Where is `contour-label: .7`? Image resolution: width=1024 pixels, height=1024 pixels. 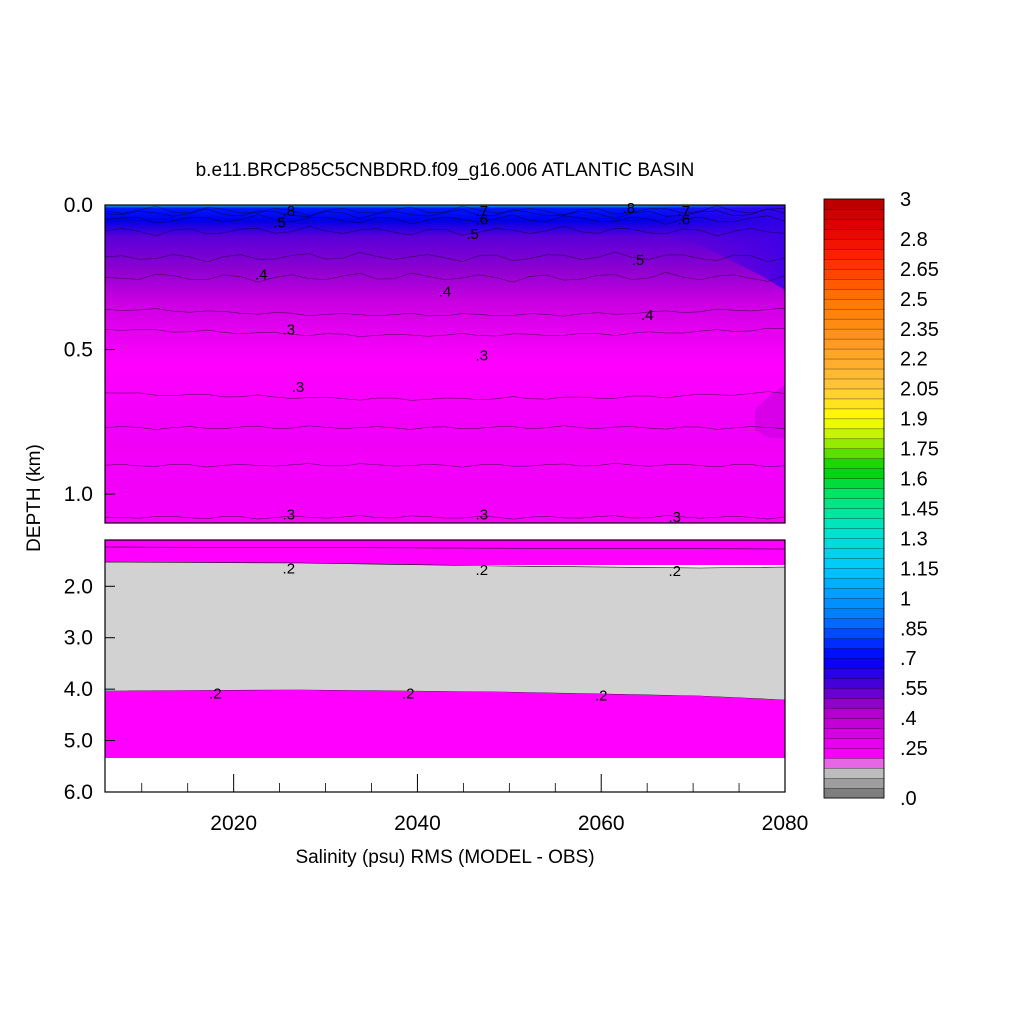 contour-label: .7 is located at coordinates (684, 211).